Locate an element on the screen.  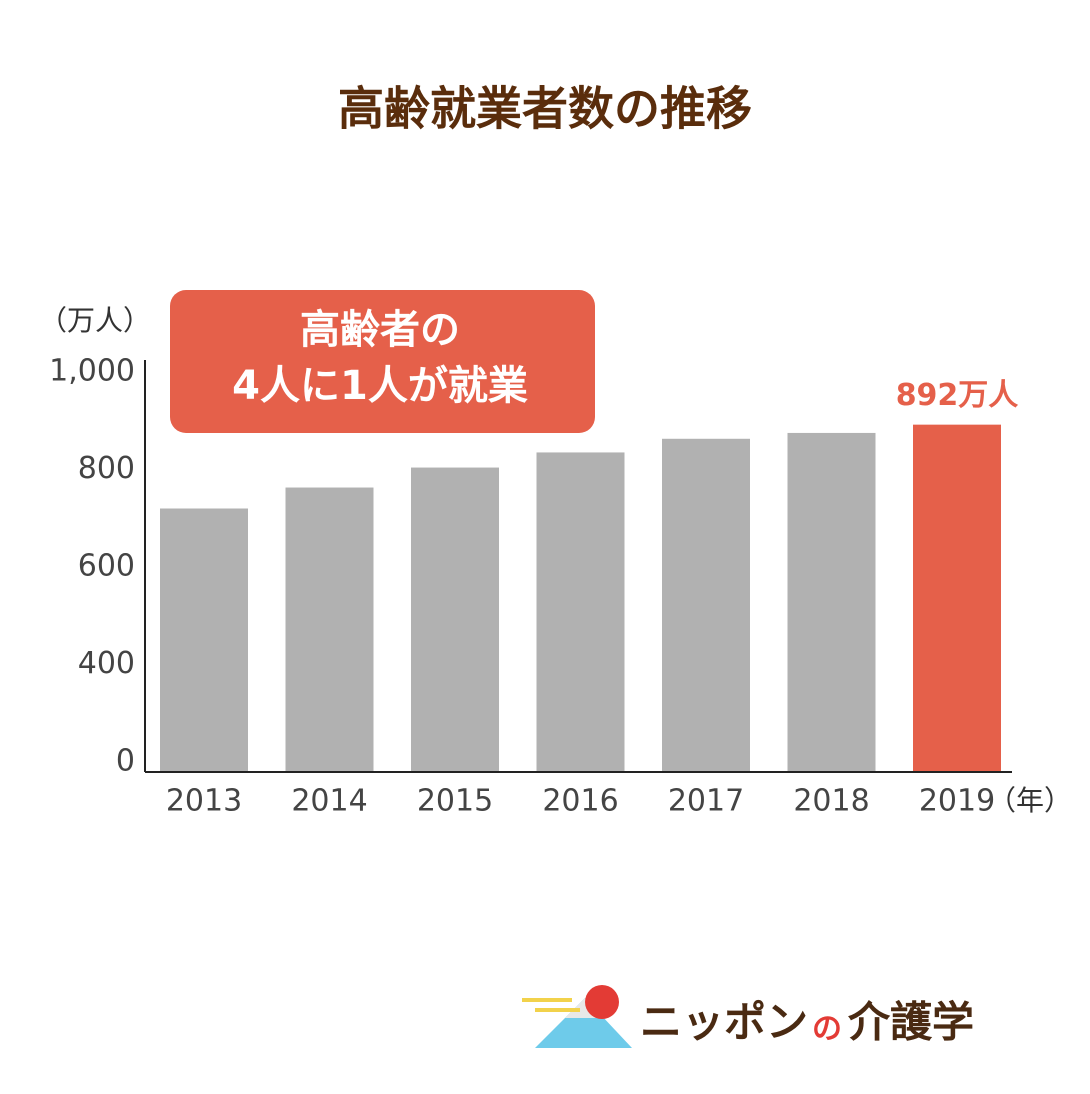
x-tick-label: 2013 is located at coordinates (204, 801).